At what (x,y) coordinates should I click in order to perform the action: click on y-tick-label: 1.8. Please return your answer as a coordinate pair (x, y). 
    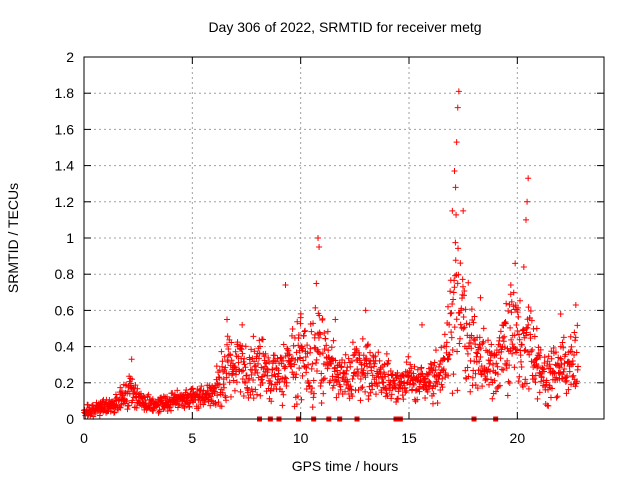
    Looking at the image, I should click on (65, 93).